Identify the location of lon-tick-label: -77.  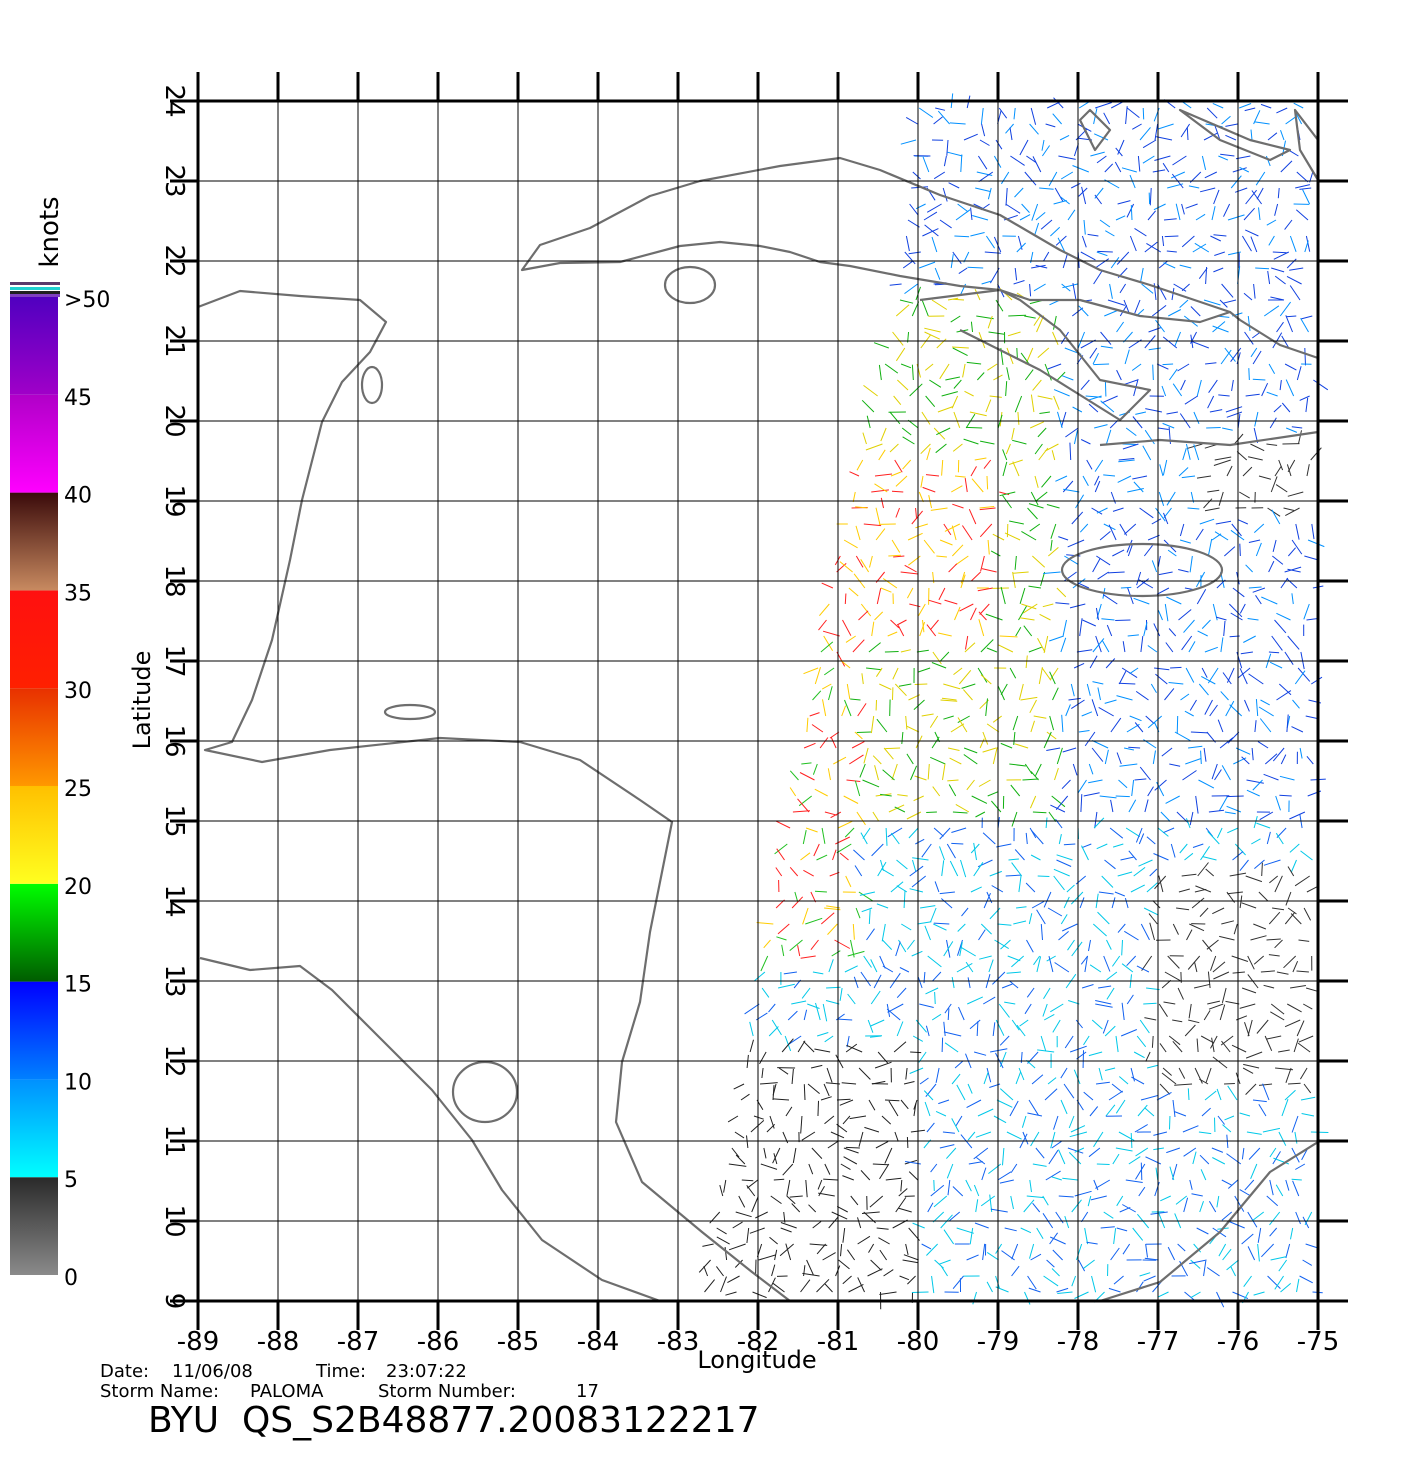
(1158, 1342).